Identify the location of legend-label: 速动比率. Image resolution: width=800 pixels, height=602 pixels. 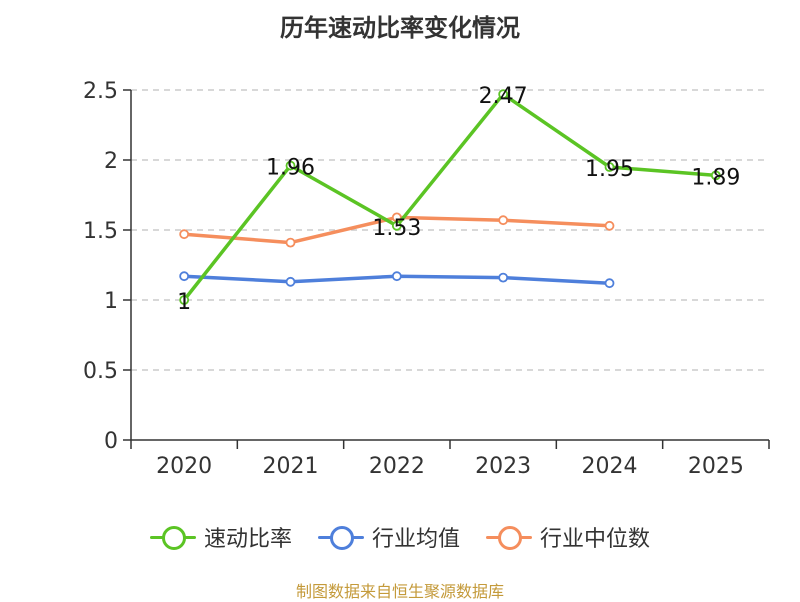
(247, 539).